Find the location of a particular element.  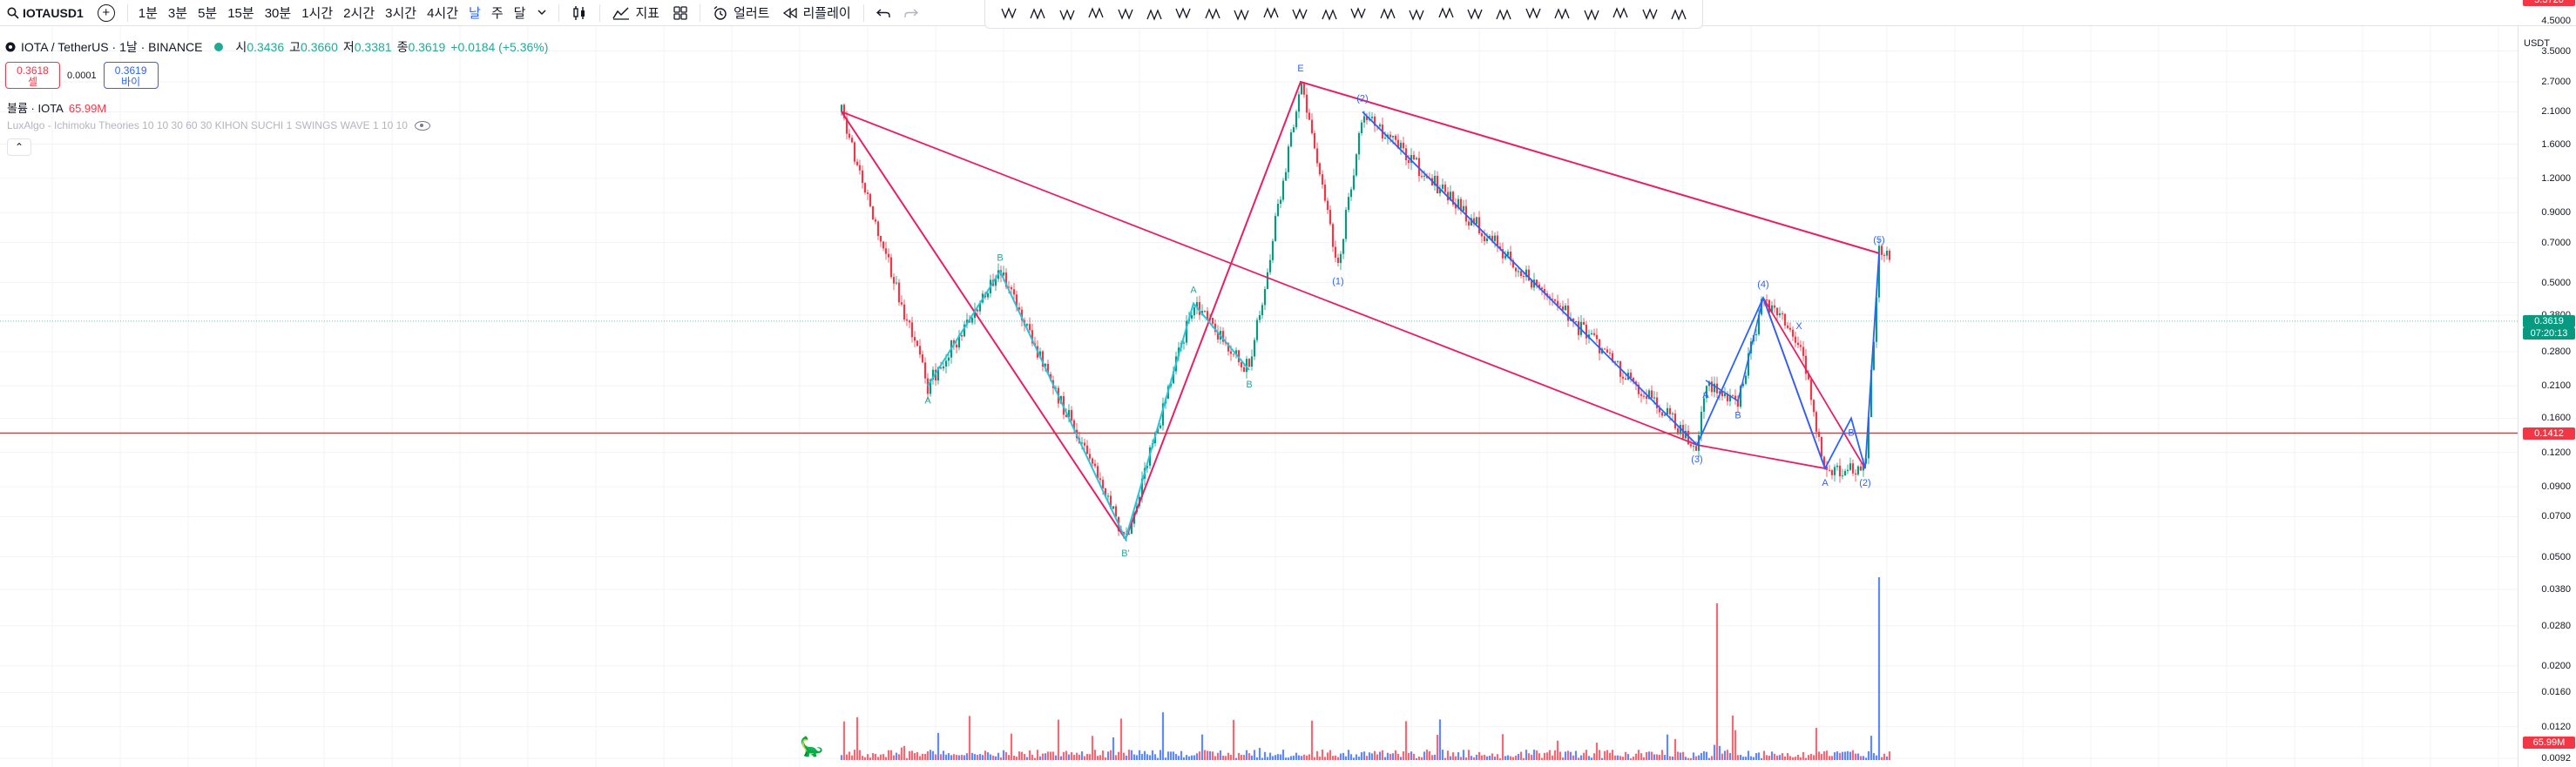

long-position-icon is located at coordinates (1562, 14).